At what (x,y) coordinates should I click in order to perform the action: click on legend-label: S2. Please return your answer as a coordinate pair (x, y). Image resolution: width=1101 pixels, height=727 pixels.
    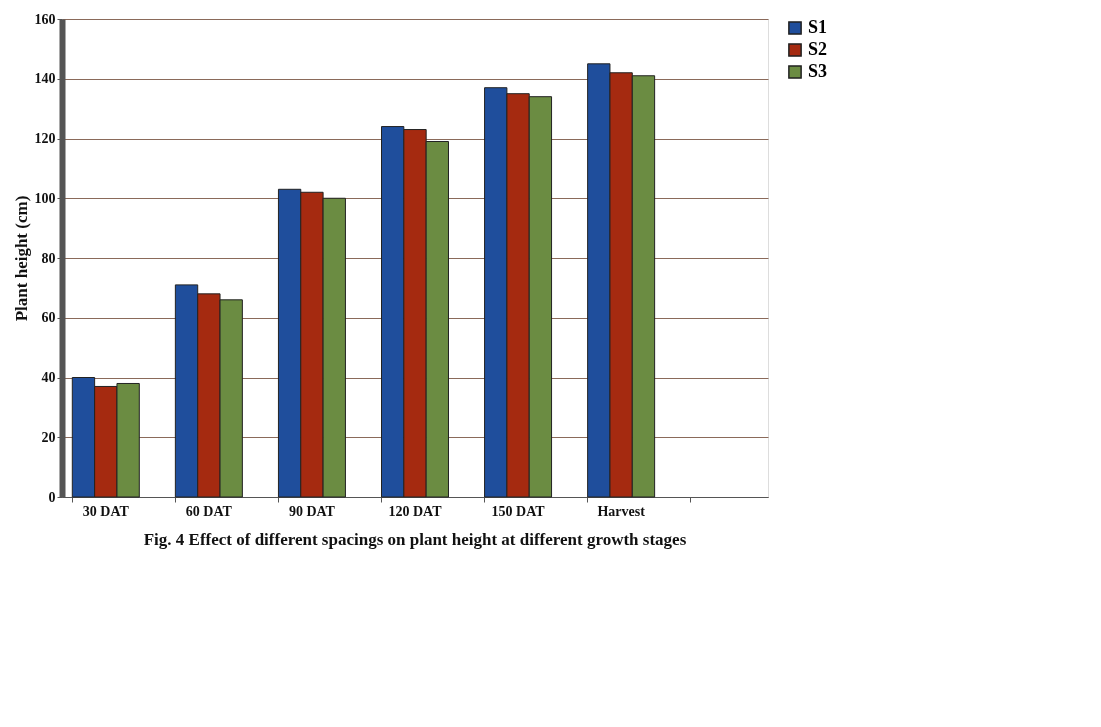
    Looking at the image, I should click on (818, 49).